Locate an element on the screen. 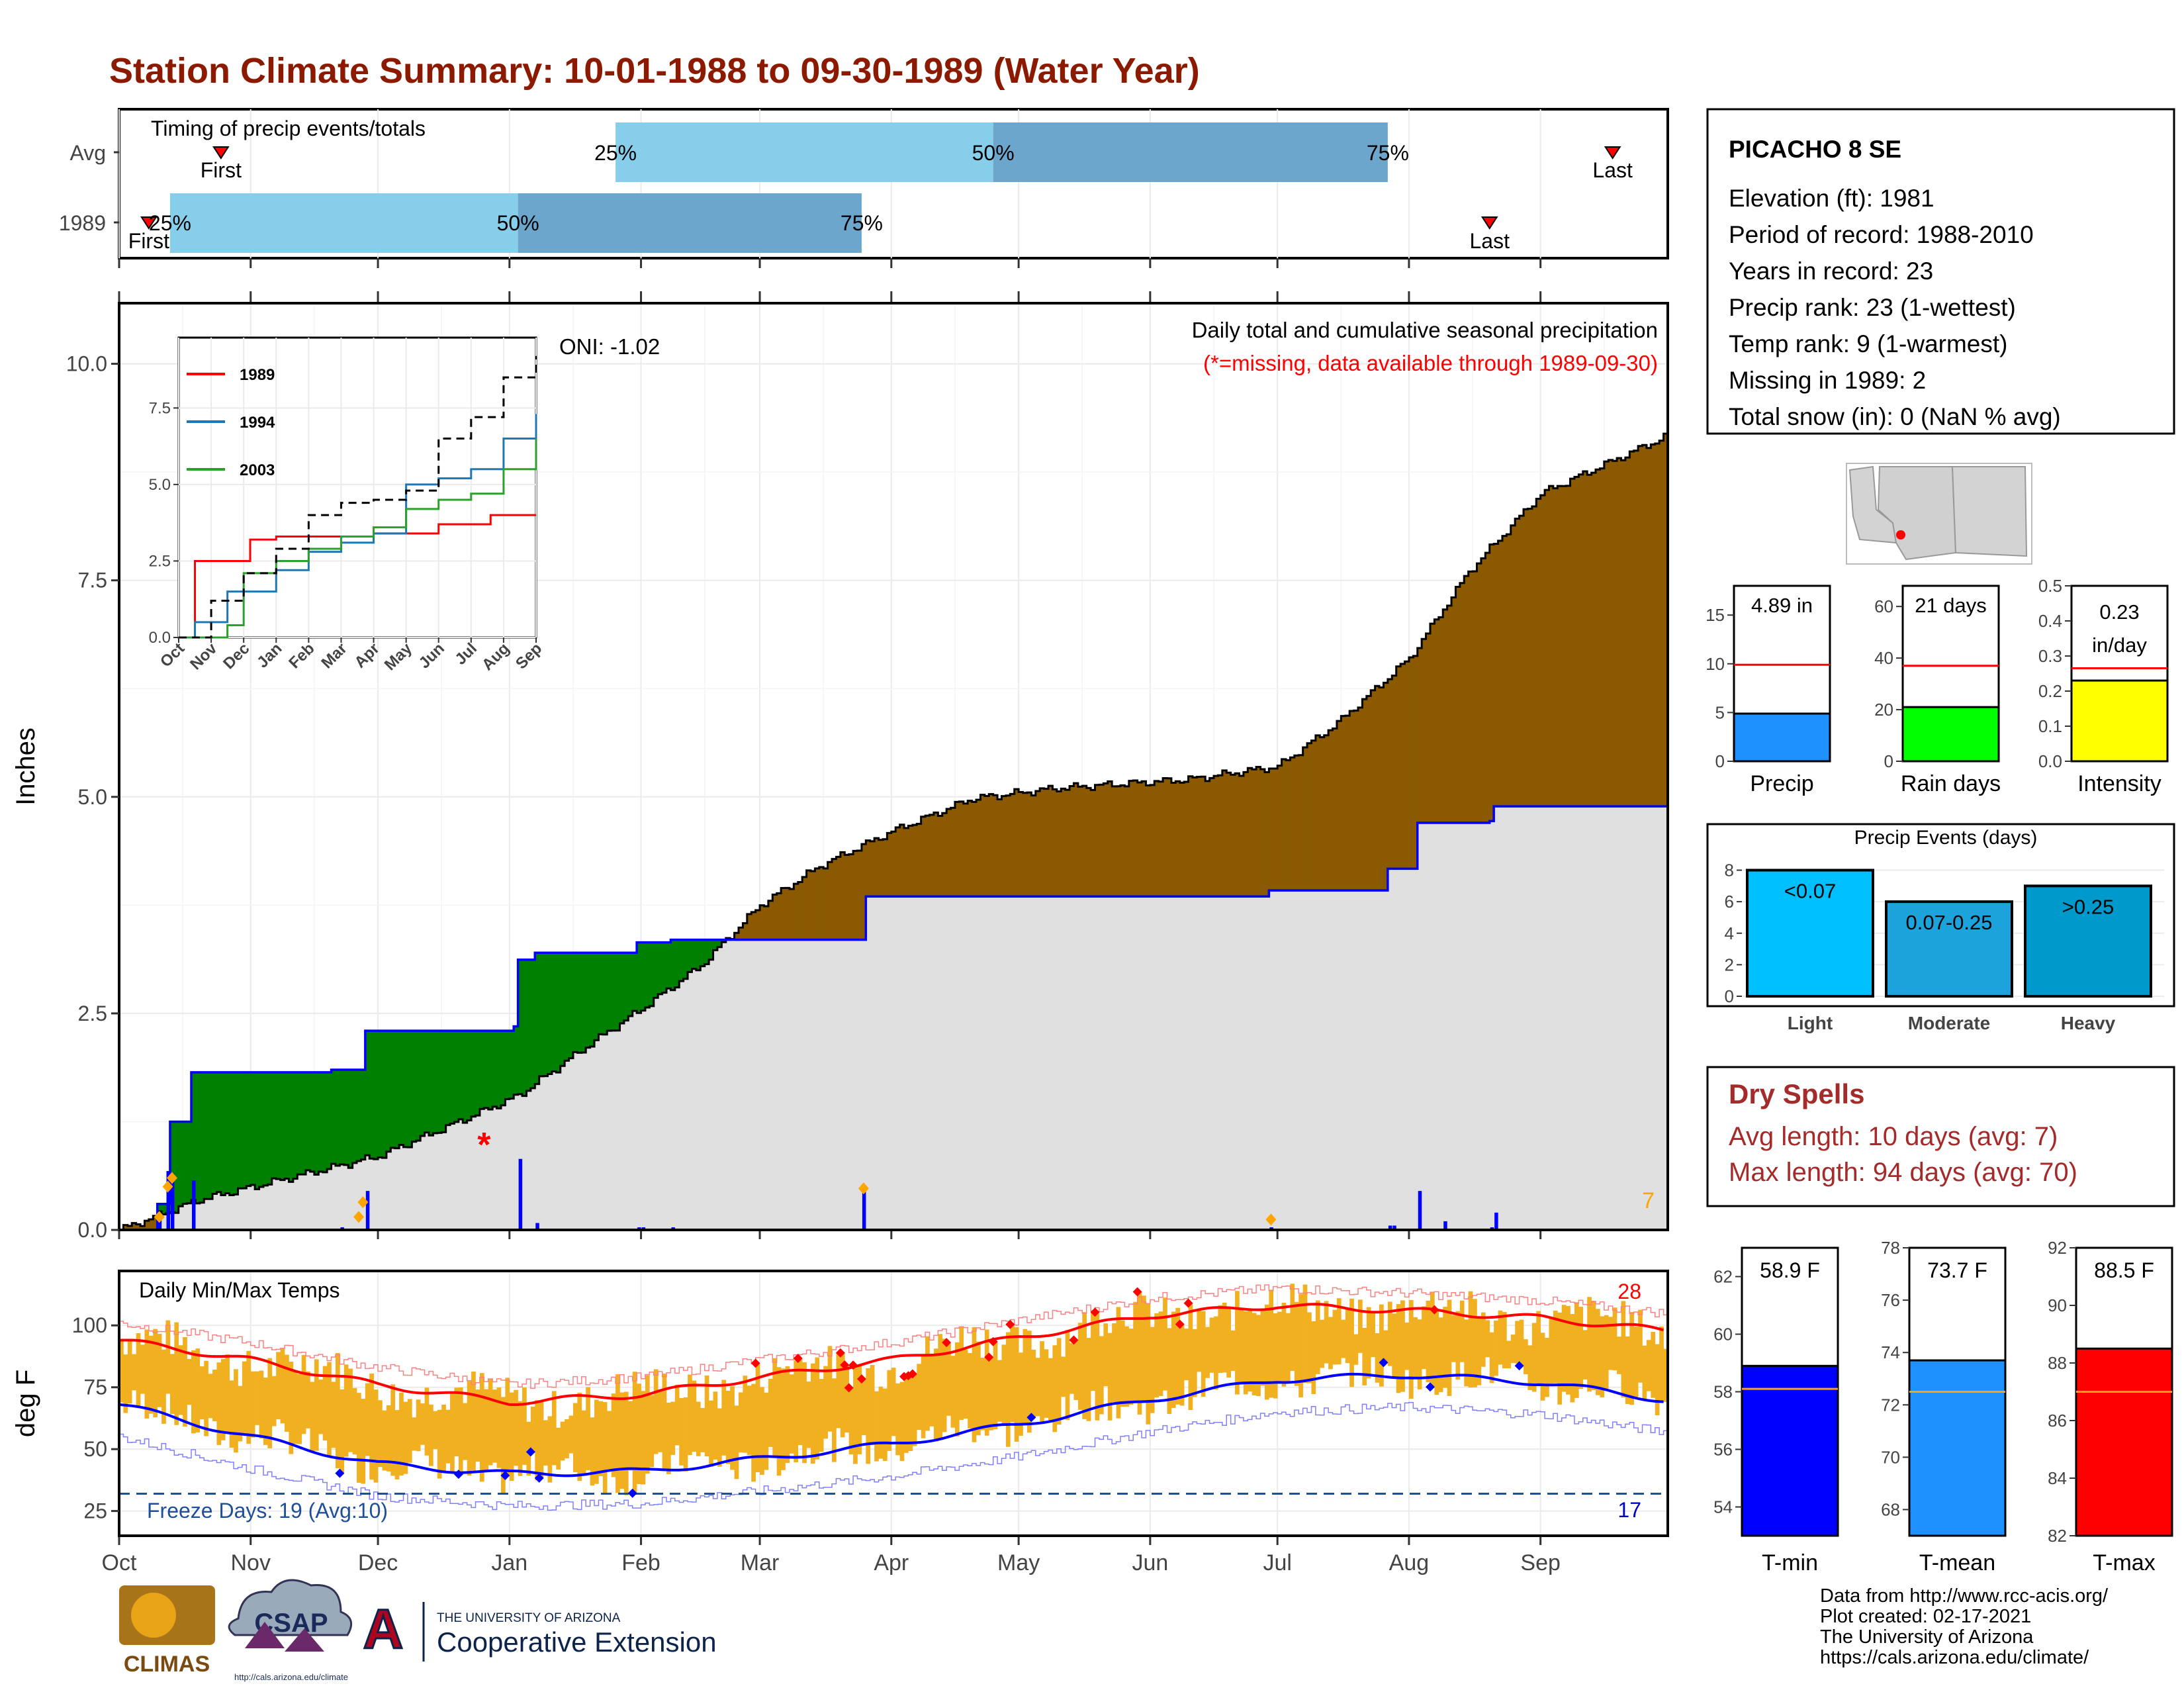 The height and width of the screenshot is (1688, 2184). temp-bar-ytick-label: 60 is located at coordinates (1723, 1334).